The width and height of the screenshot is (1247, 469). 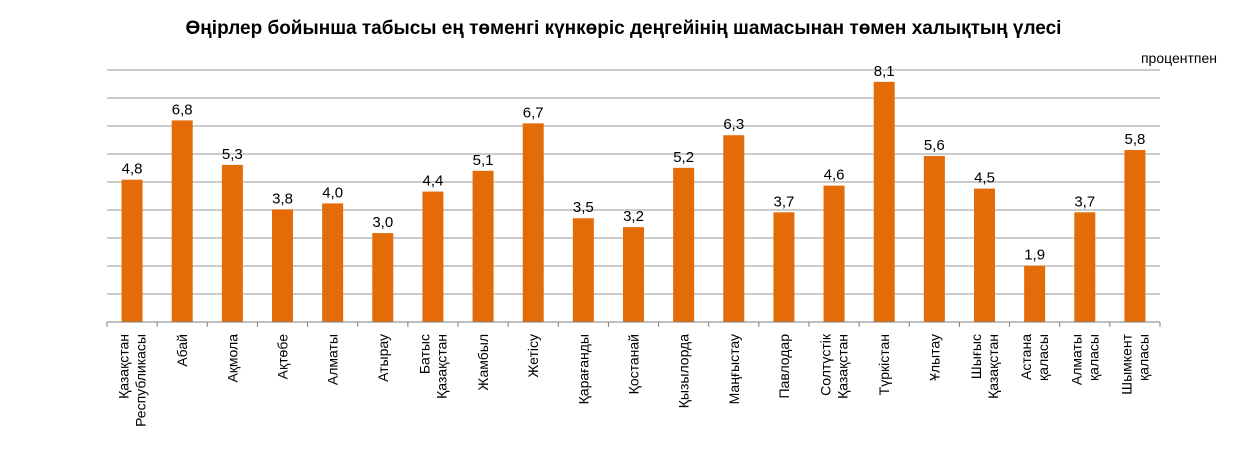 I want to click on value-label: 4,0, so click(x=332, y=192).